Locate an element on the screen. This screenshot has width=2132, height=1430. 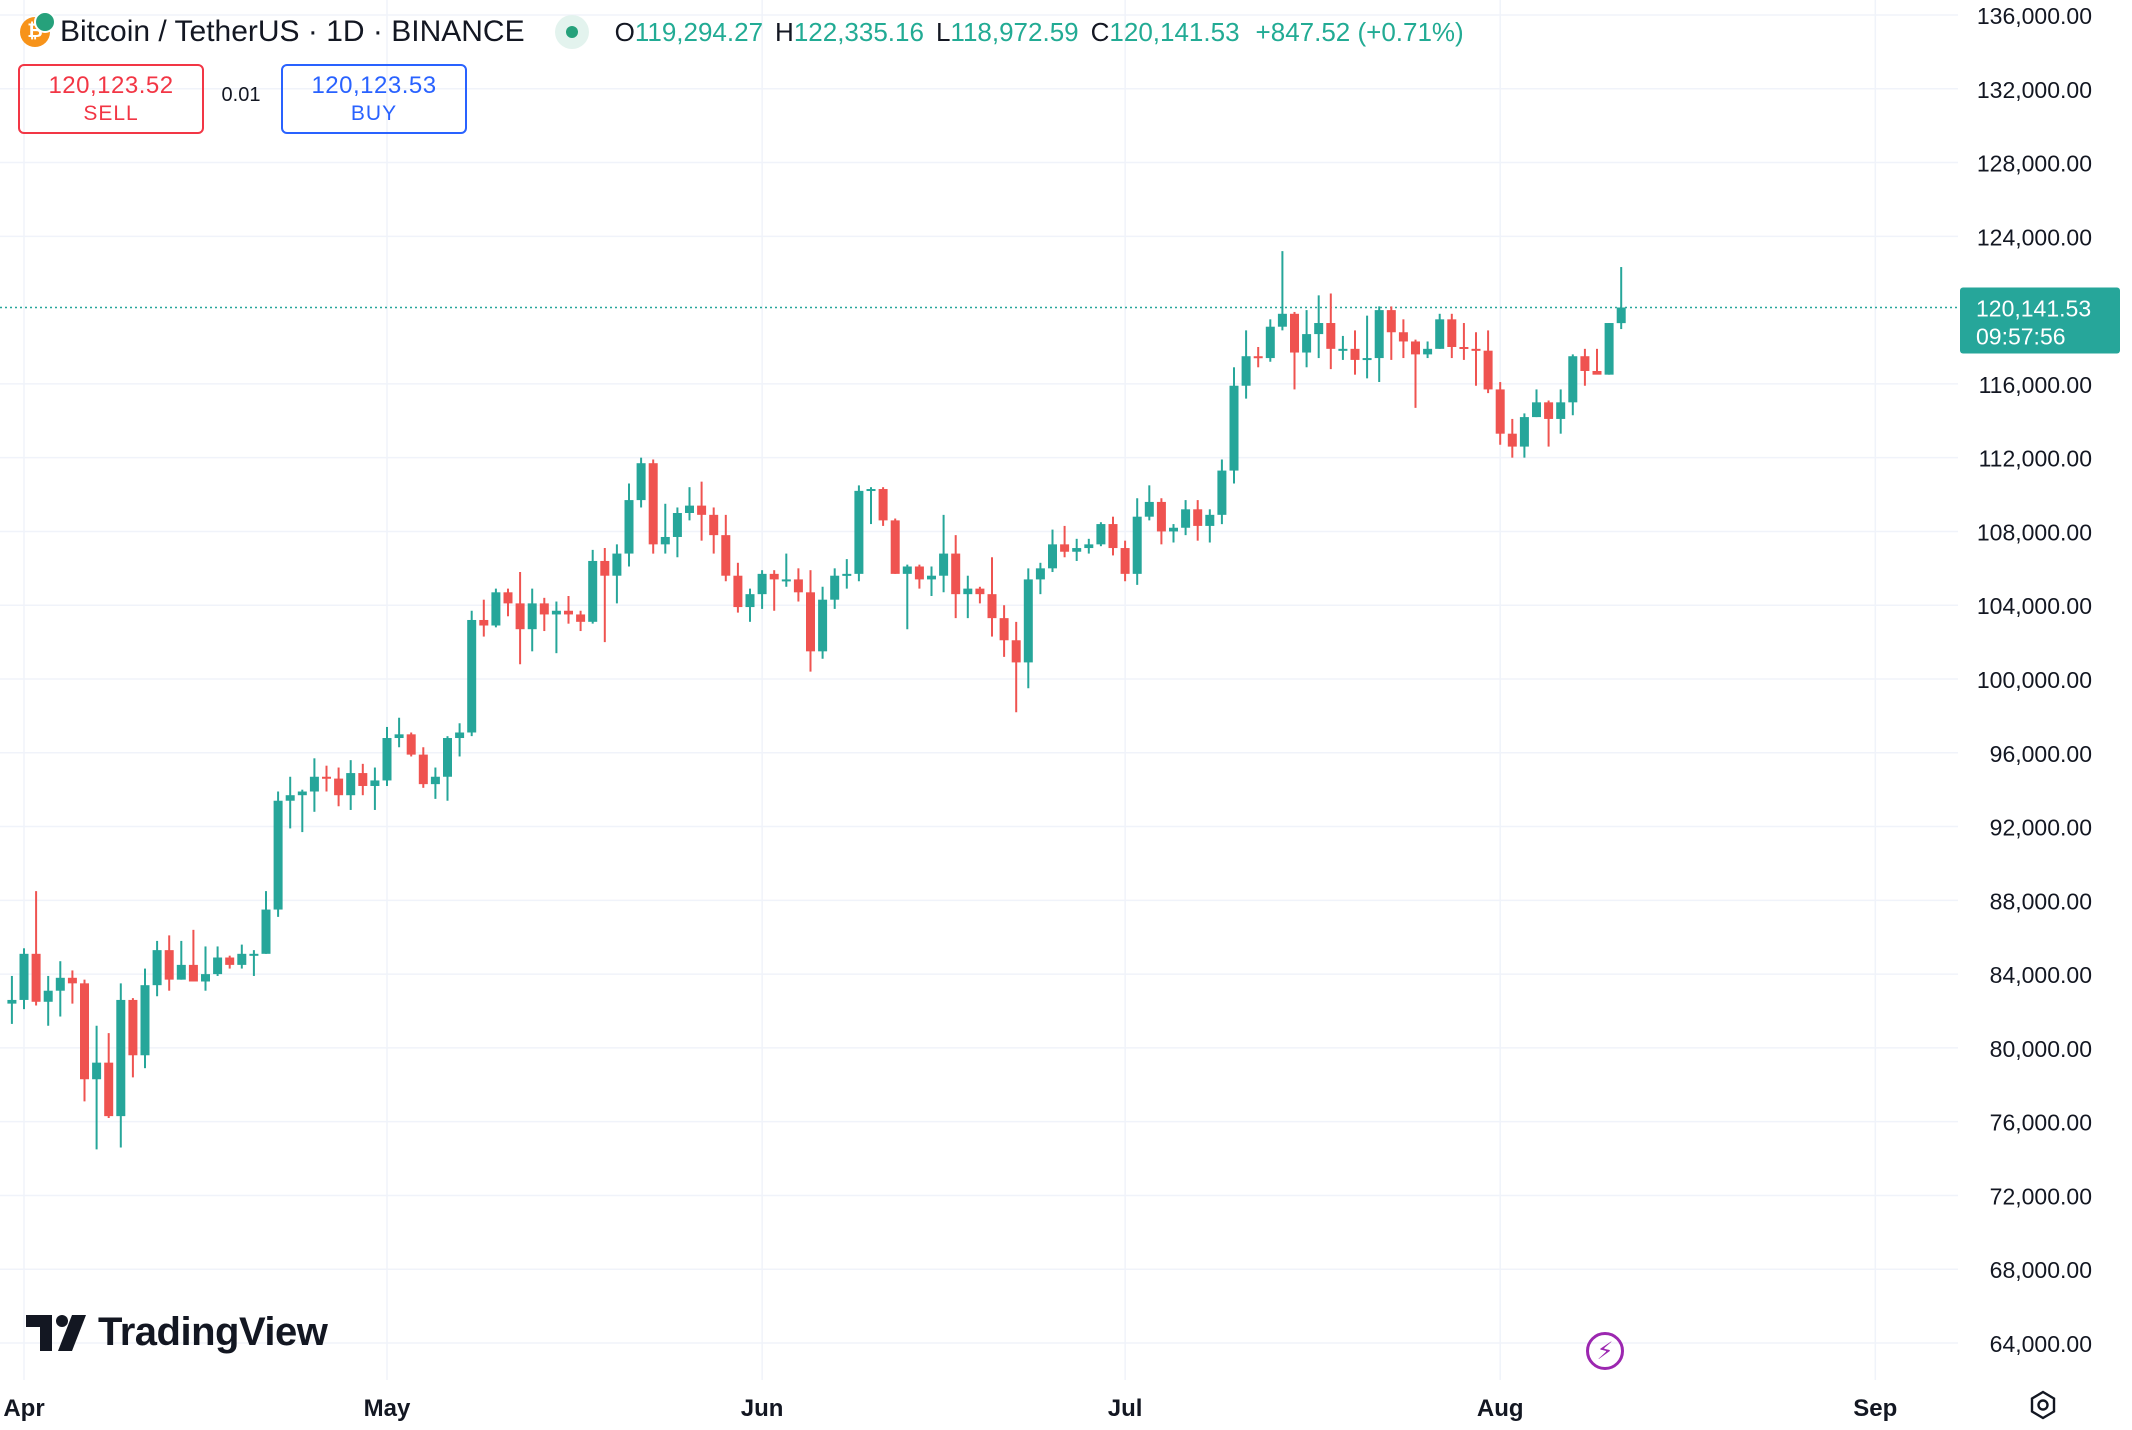
lightning-bolt-icon: ⚡ is located at coordinates (1605, 1351).